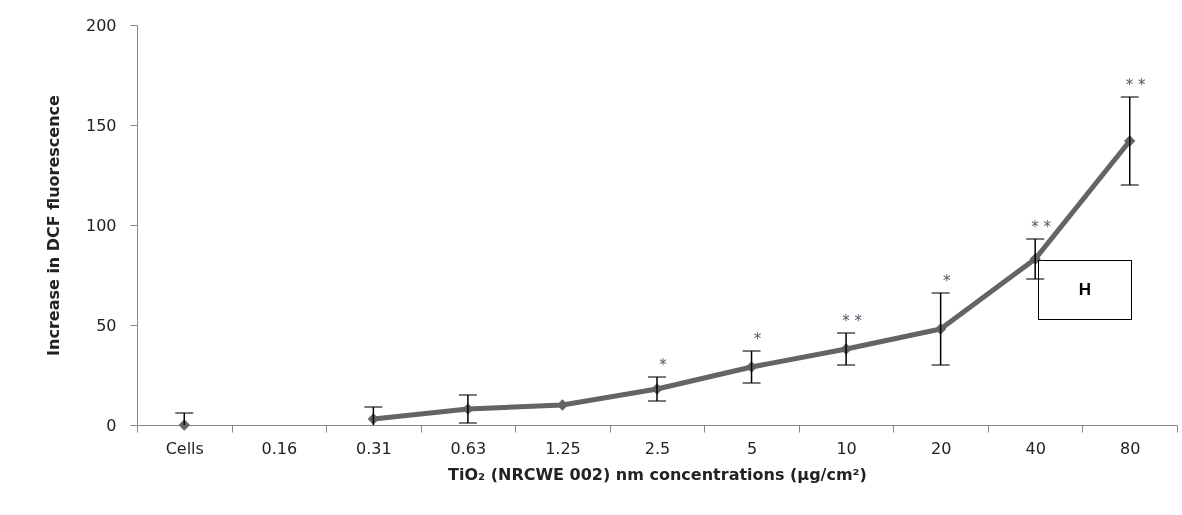  What do you see at coordinates (657, 474) in the screenshot?
I see `x-axis-title: TiO₂ (NRCWE 002) nm concentrations (µg/cm²)` at bounding box center [657, 474].